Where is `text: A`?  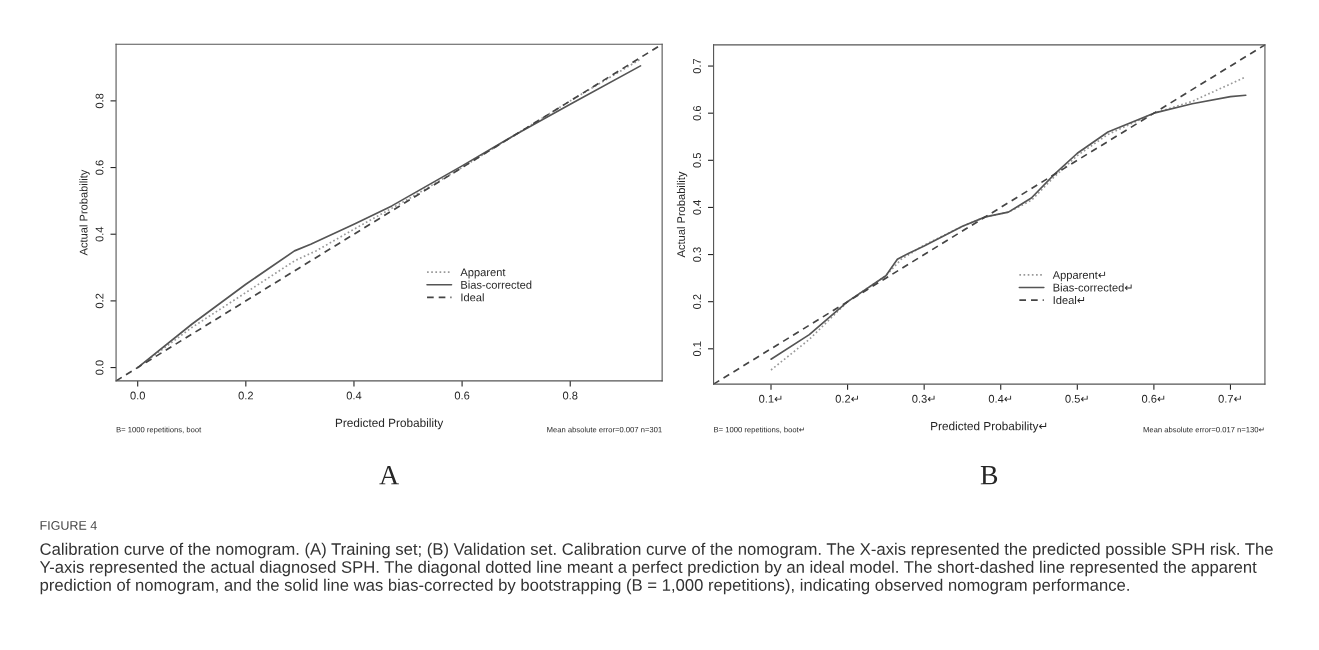
text: A is located at coordinates (389, 475).